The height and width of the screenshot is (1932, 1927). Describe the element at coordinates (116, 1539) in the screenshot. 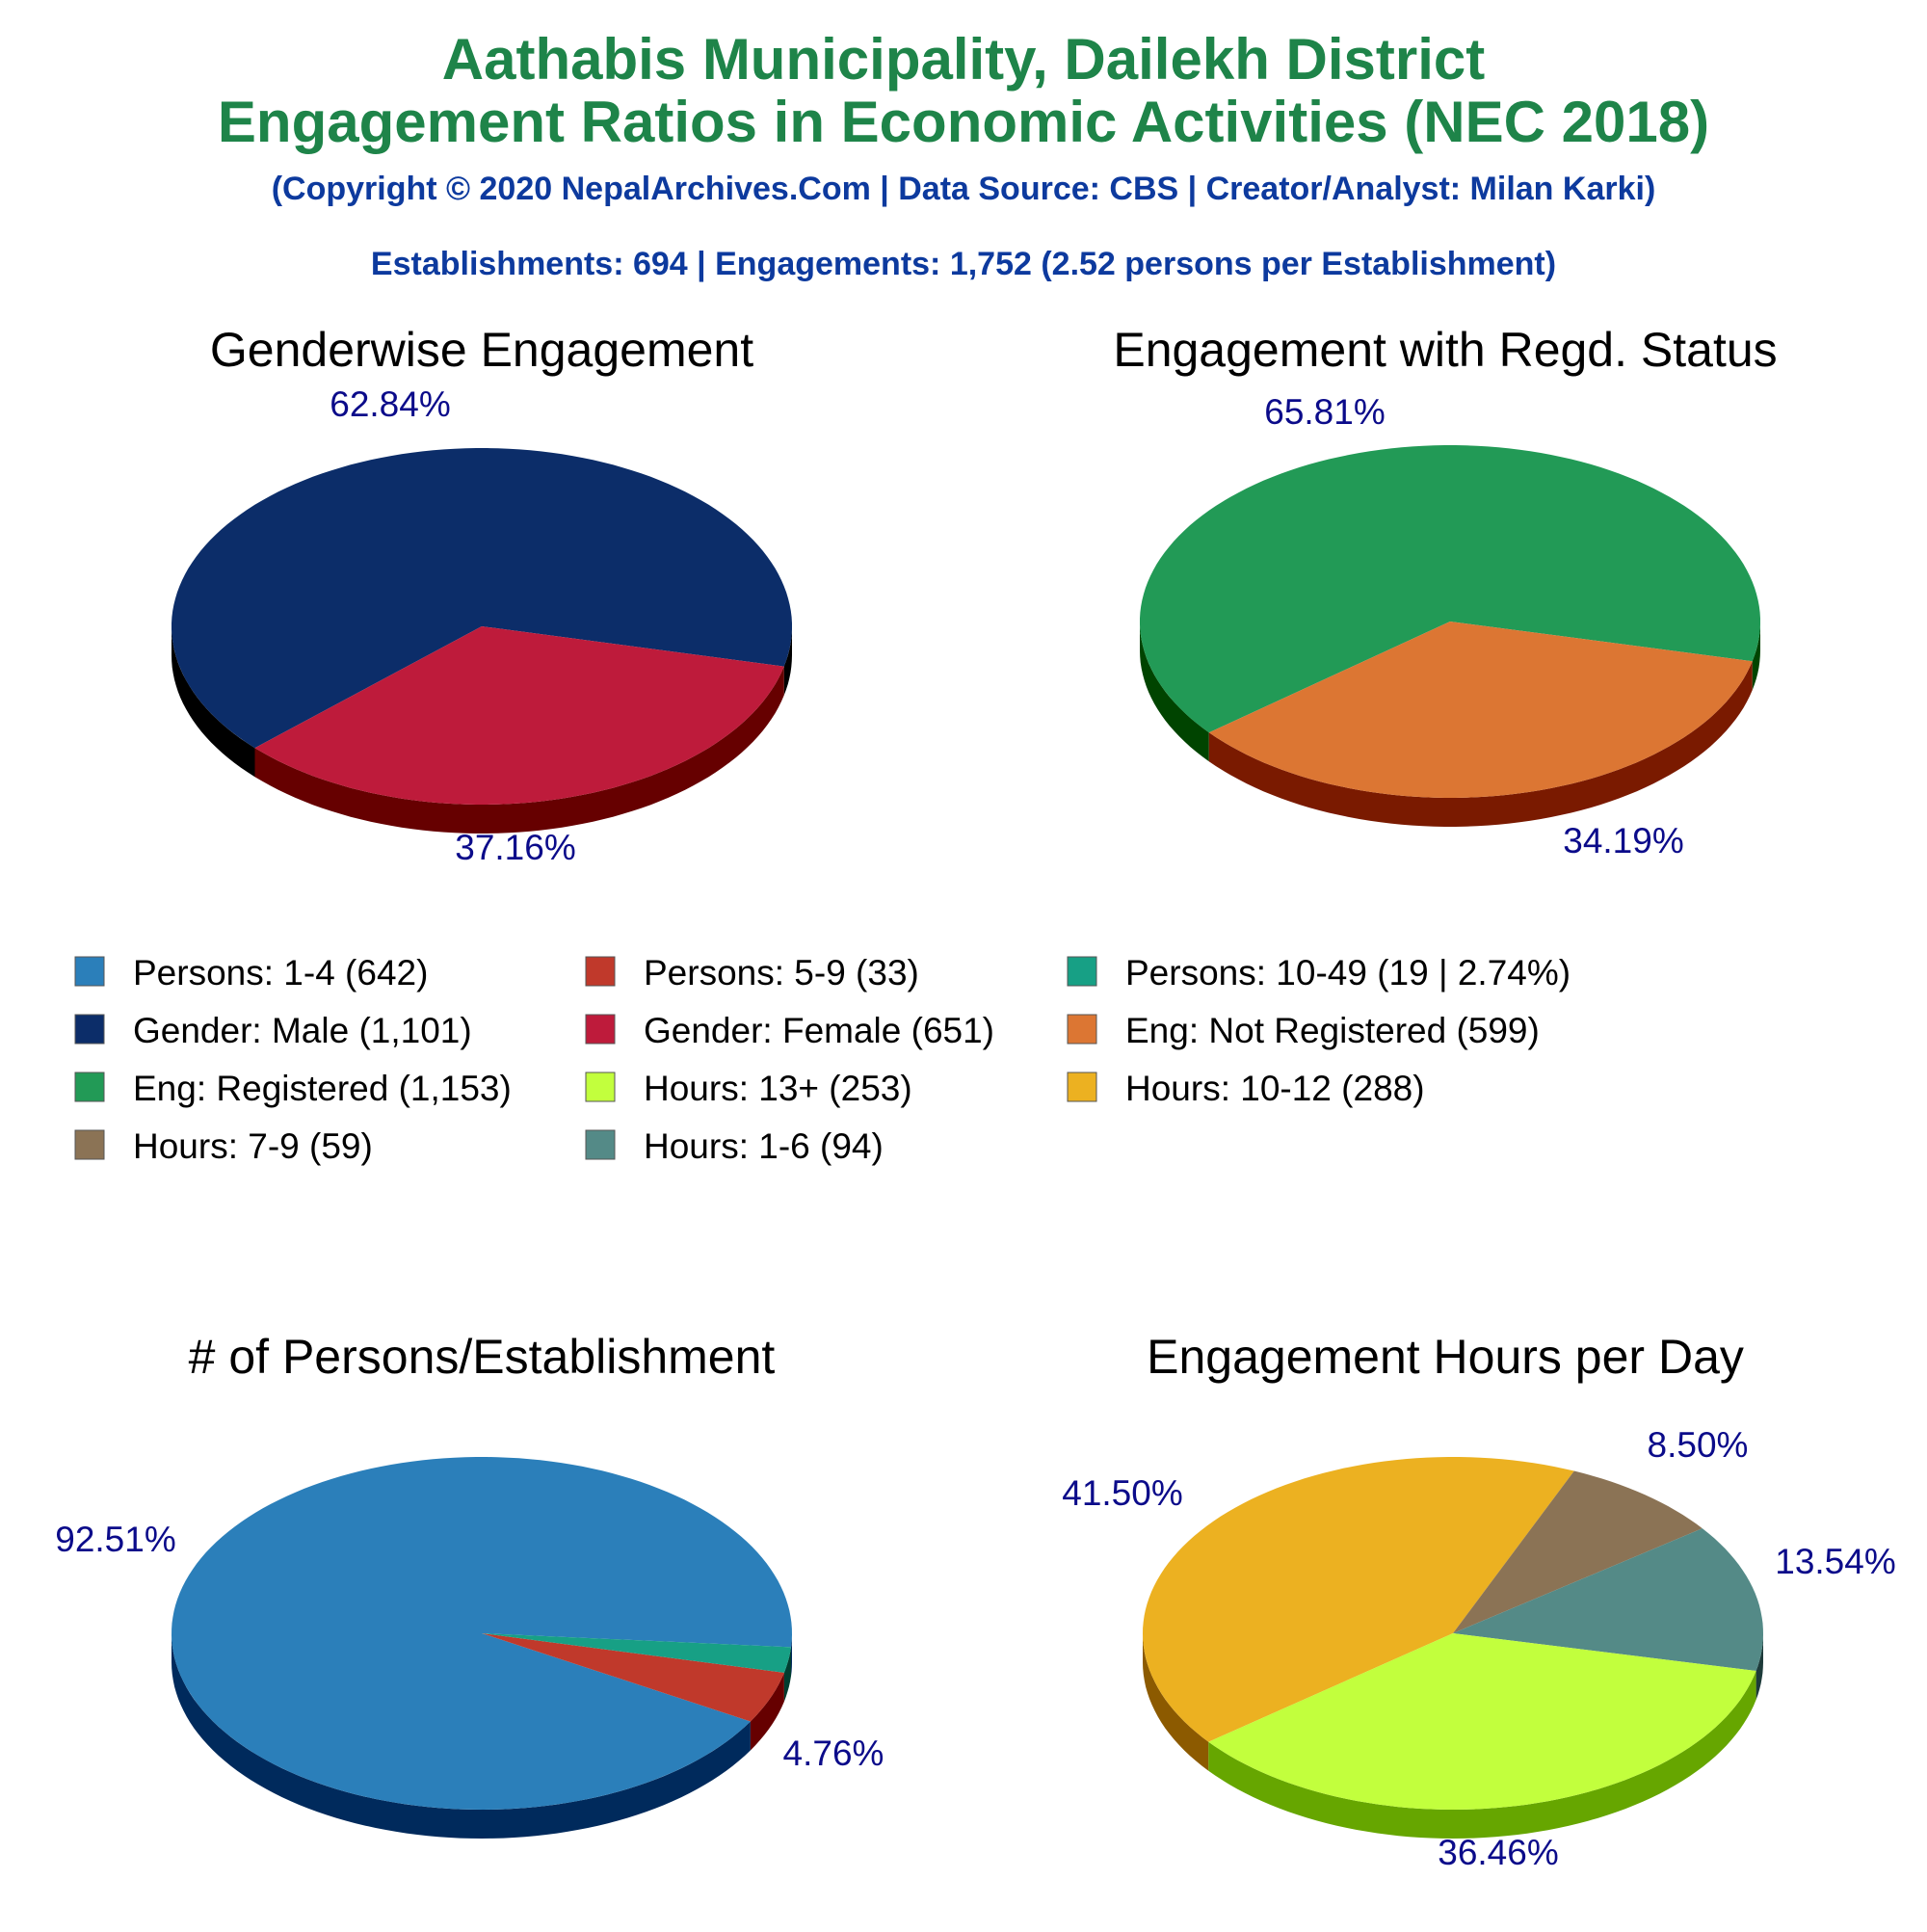

I see `pie-label-persons-1-4: 92.51%` at that location.